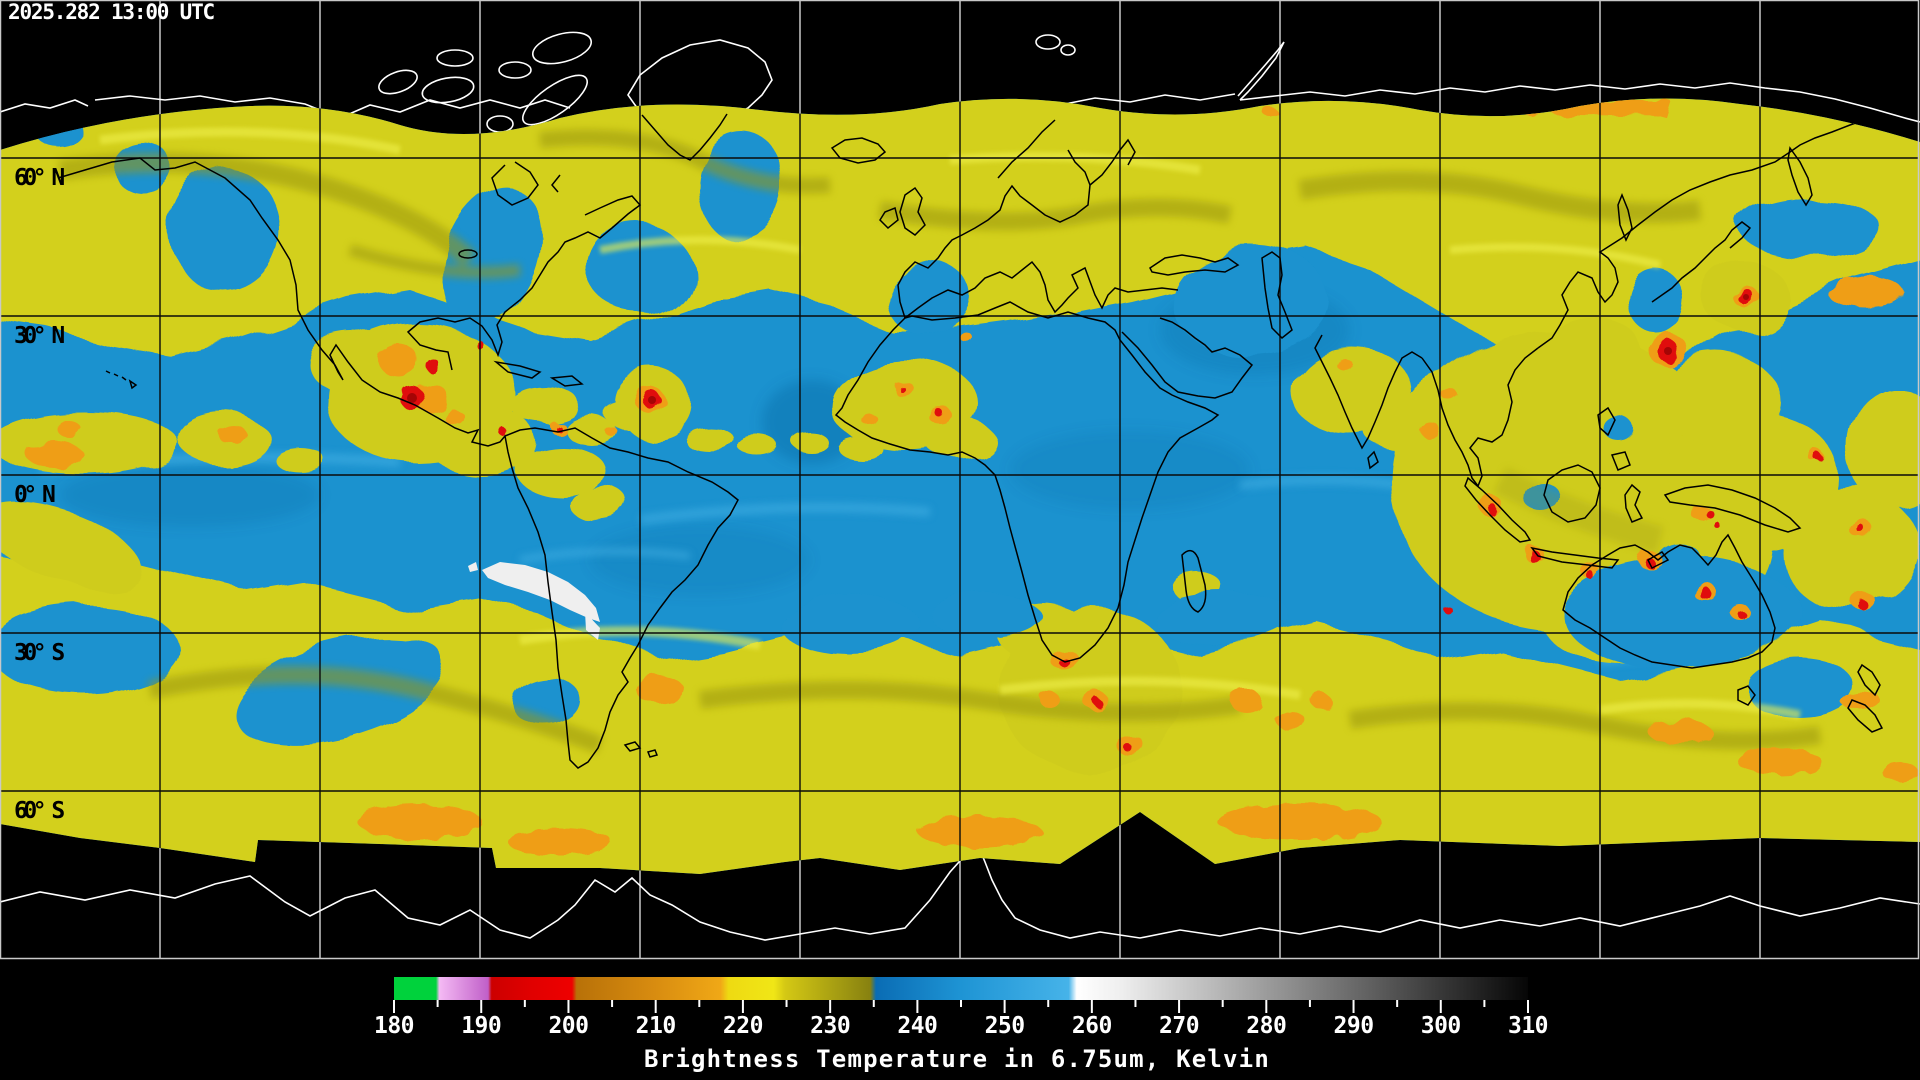  What do you see at coordinates (555, 100) in the screenshot?
I see `baffin-island` at bounding box center [555, 100].